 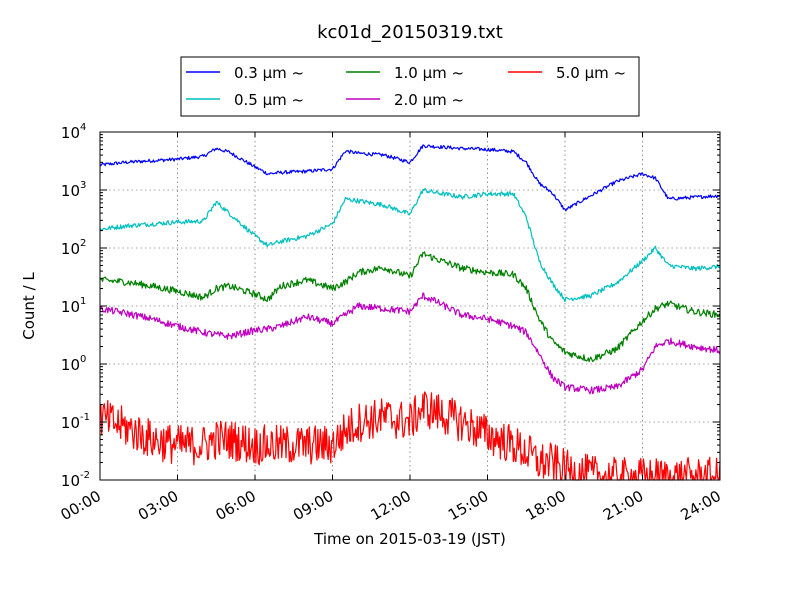 I want to click on y-tick-exponent: 2, so click(x=83, y=243).